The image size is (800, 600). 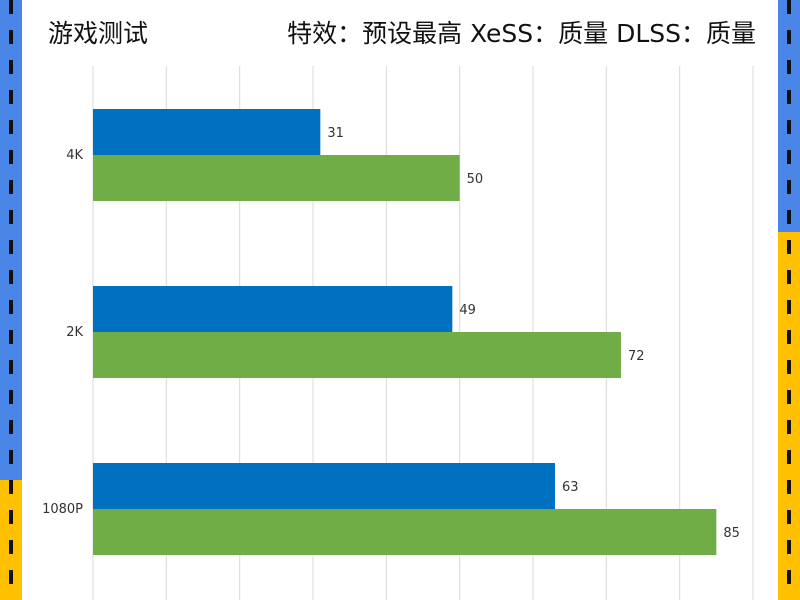 What do you see at coordinates (636, 356) in the screenshot?
I see `data-label: 72` at bounding box center [636, 356].